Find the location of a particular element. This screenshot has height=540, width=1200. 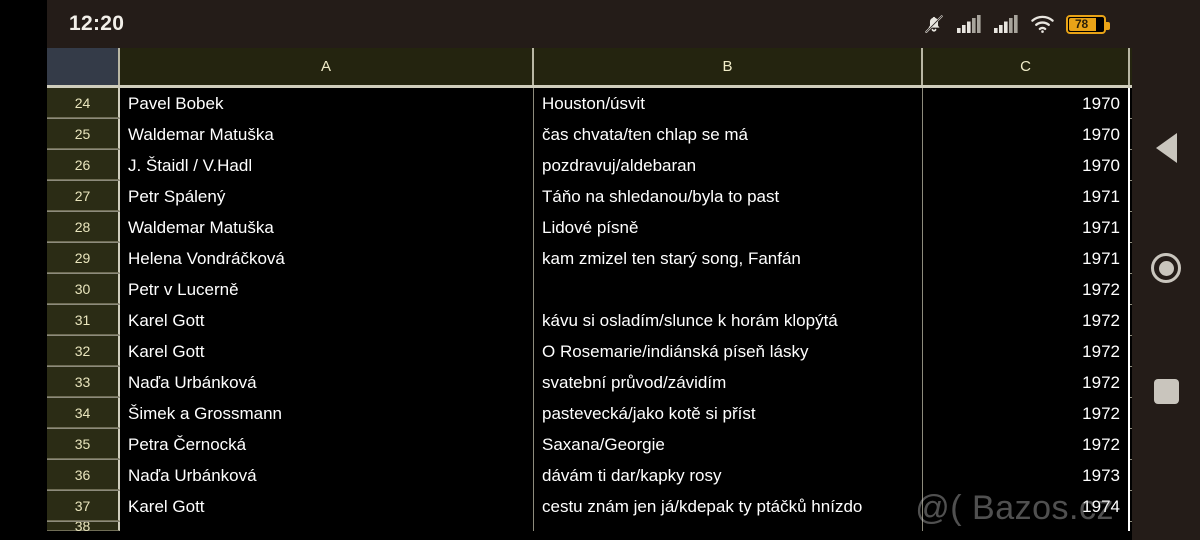

row-header-cell: 38 is located at coordinates (83, 526).